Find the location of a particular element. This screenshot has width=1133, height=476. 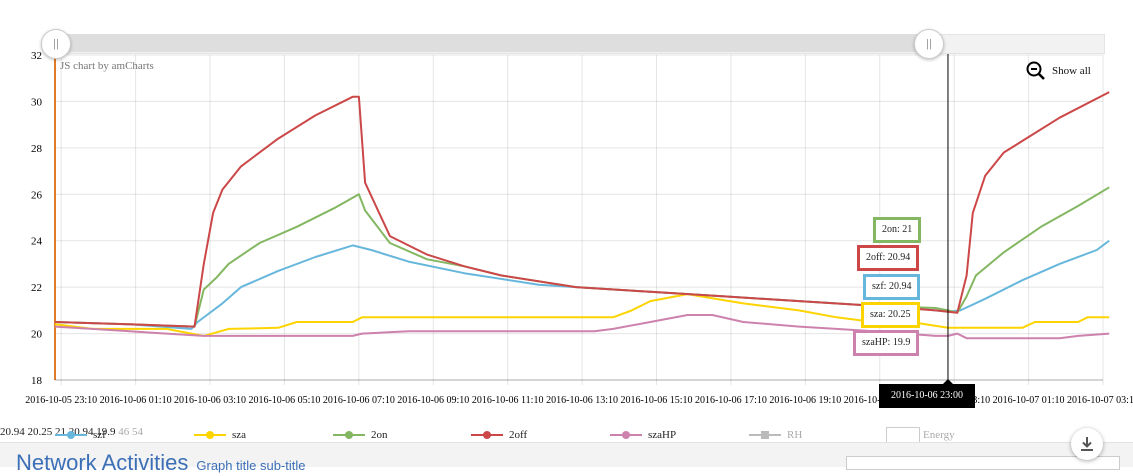

legend-item-sza: sza is located at coordinates (220, 435).